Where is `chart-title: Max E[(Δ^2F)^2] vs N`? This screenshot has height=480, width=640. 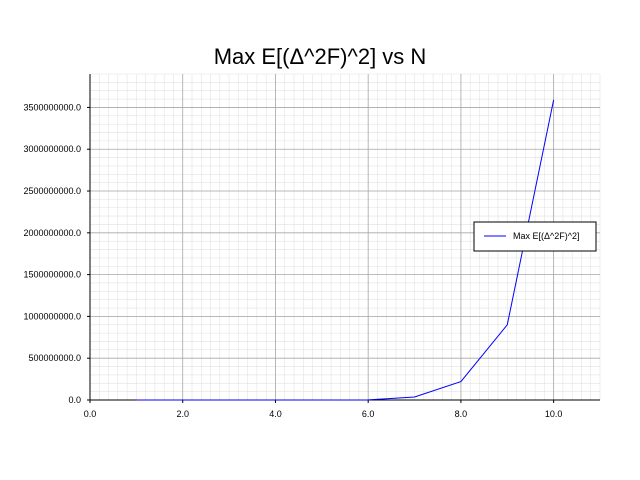 chart-title: Max E[(Δ^2F)^2] vs N is located at coordinates (320, 56).